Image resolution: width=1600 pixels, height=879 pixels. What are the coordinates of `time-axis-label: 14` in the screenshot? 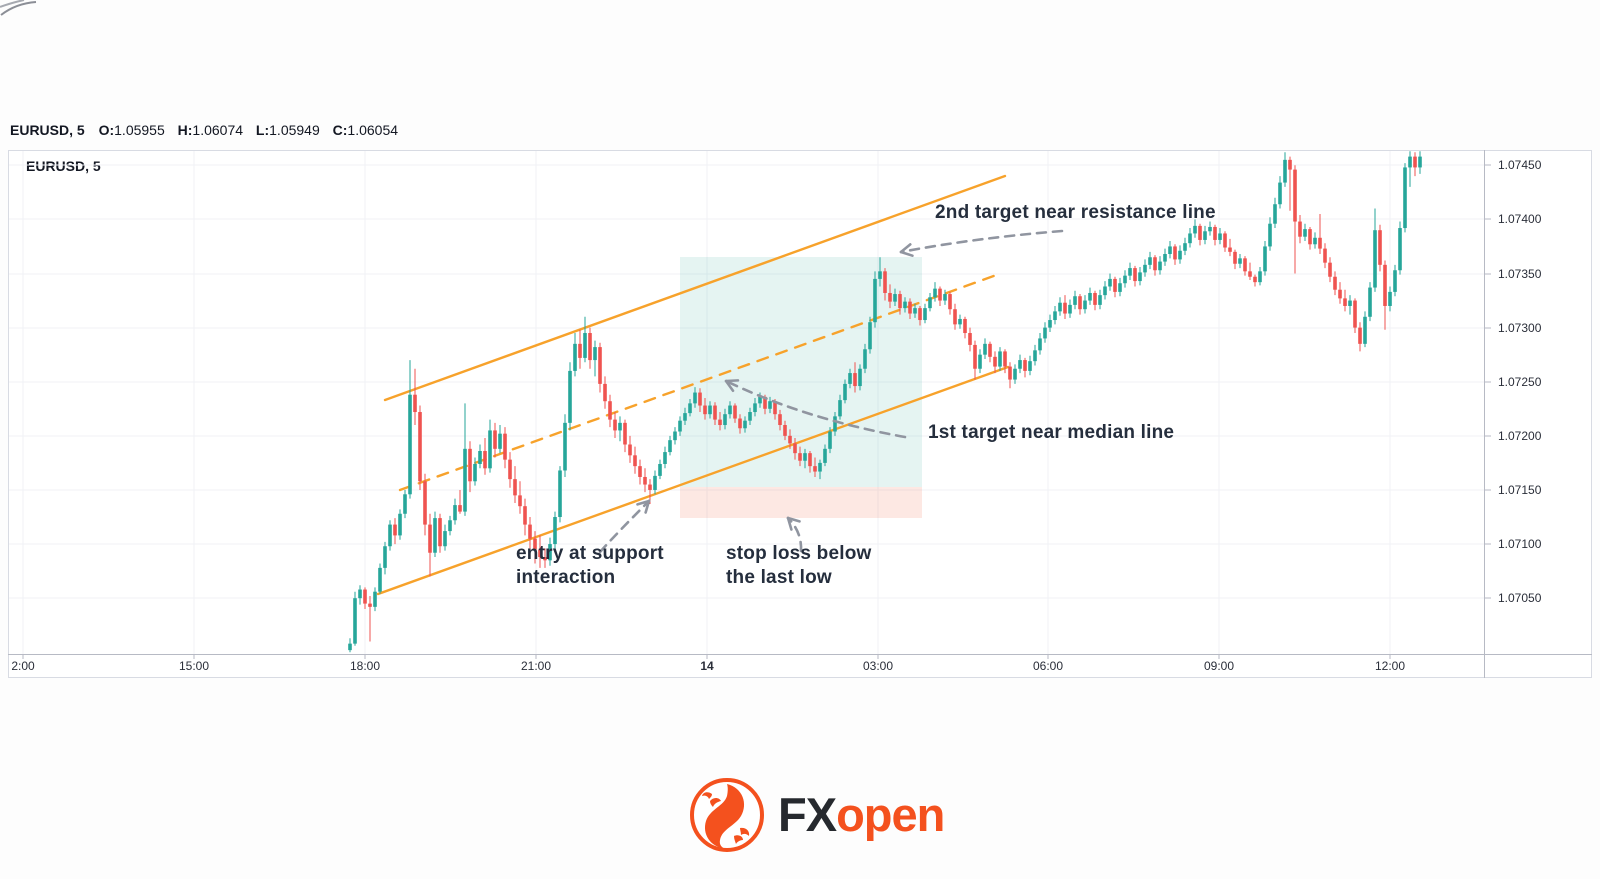 It's located at (707, 666).